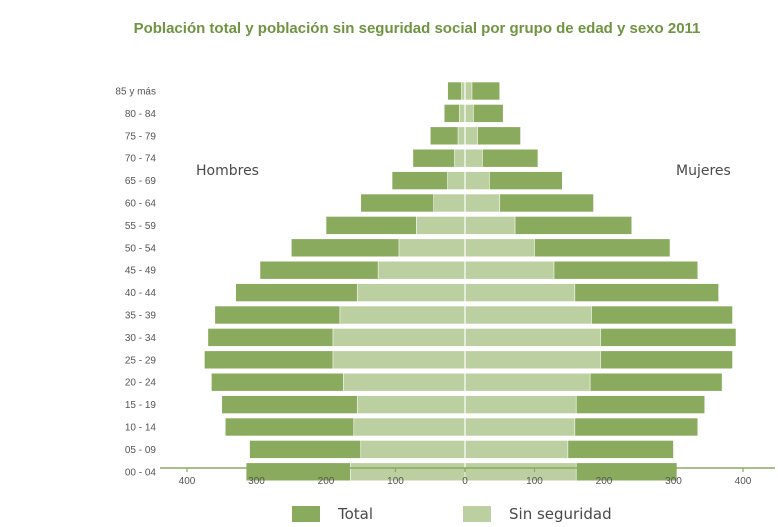 The image size is (778, 527). I want to click on age-group-label: 75 - 79, so click(141, 136).